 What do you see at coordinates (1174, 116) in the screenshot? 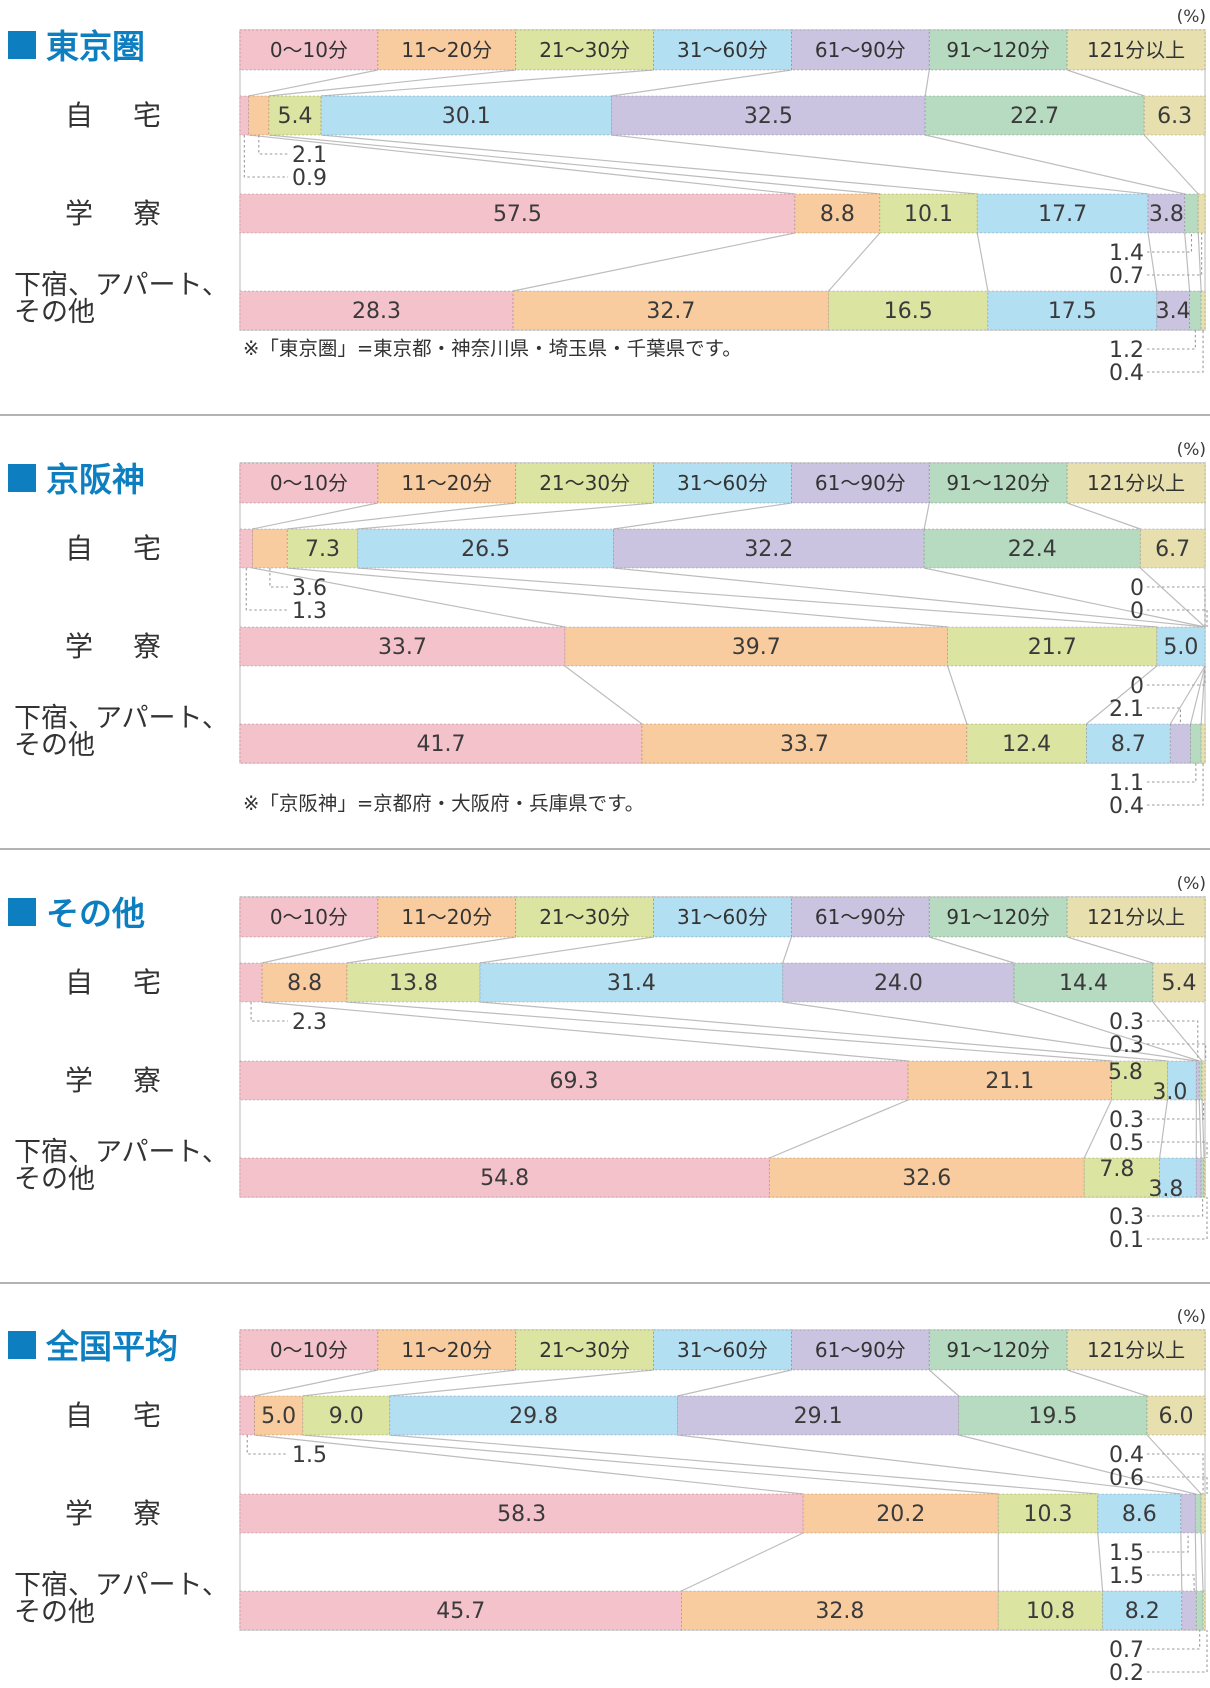
I see `segment-value: 6.3` at bounding box center [1174, 116].